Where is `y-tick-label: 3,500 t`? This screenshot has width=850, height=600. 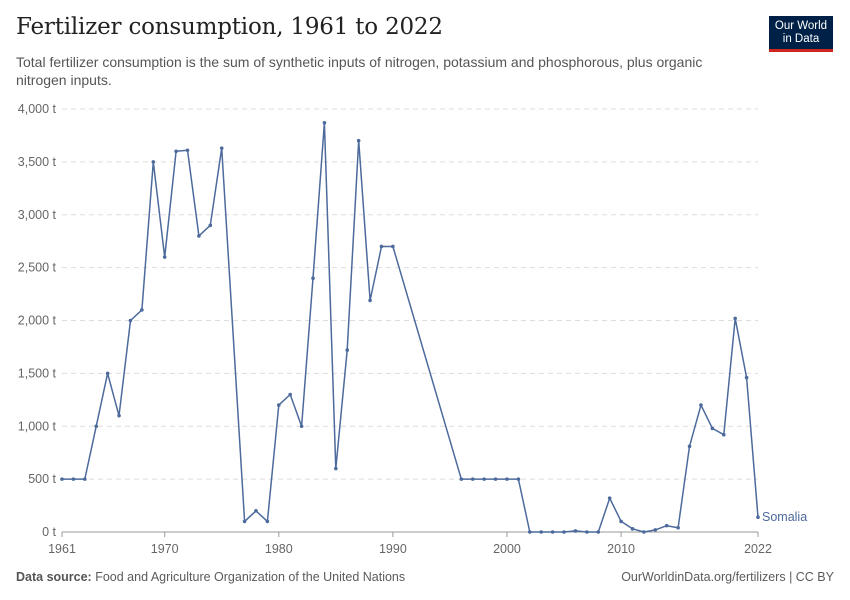
y-tick-label: 3,500 t is located at coordinates (37, 162).